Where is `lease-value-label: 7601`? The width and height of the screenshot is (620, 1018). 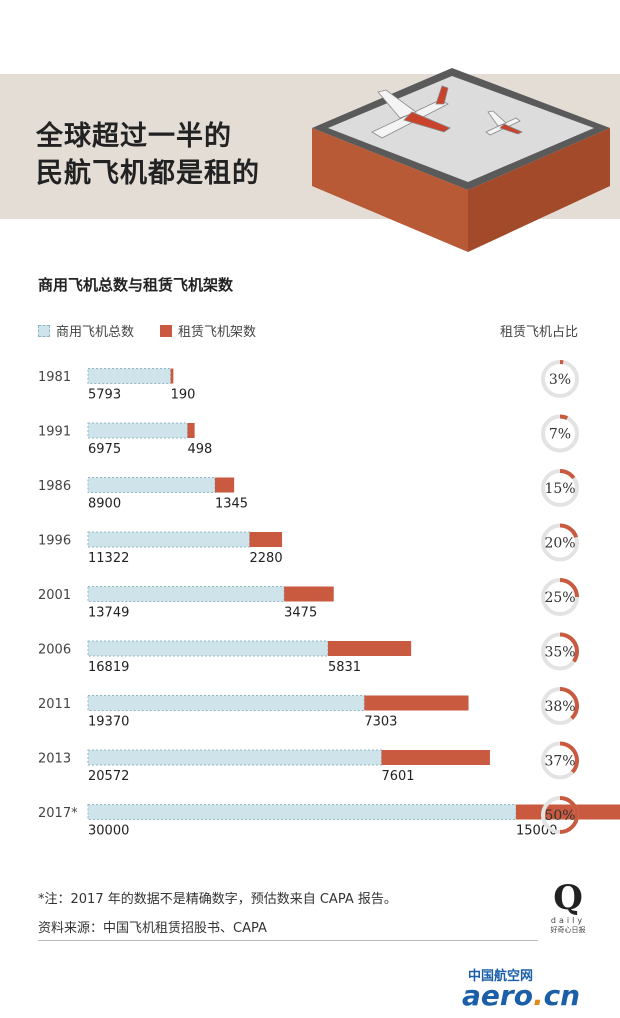
lease-value-label: 7601 is located at coordinates (397, 776).